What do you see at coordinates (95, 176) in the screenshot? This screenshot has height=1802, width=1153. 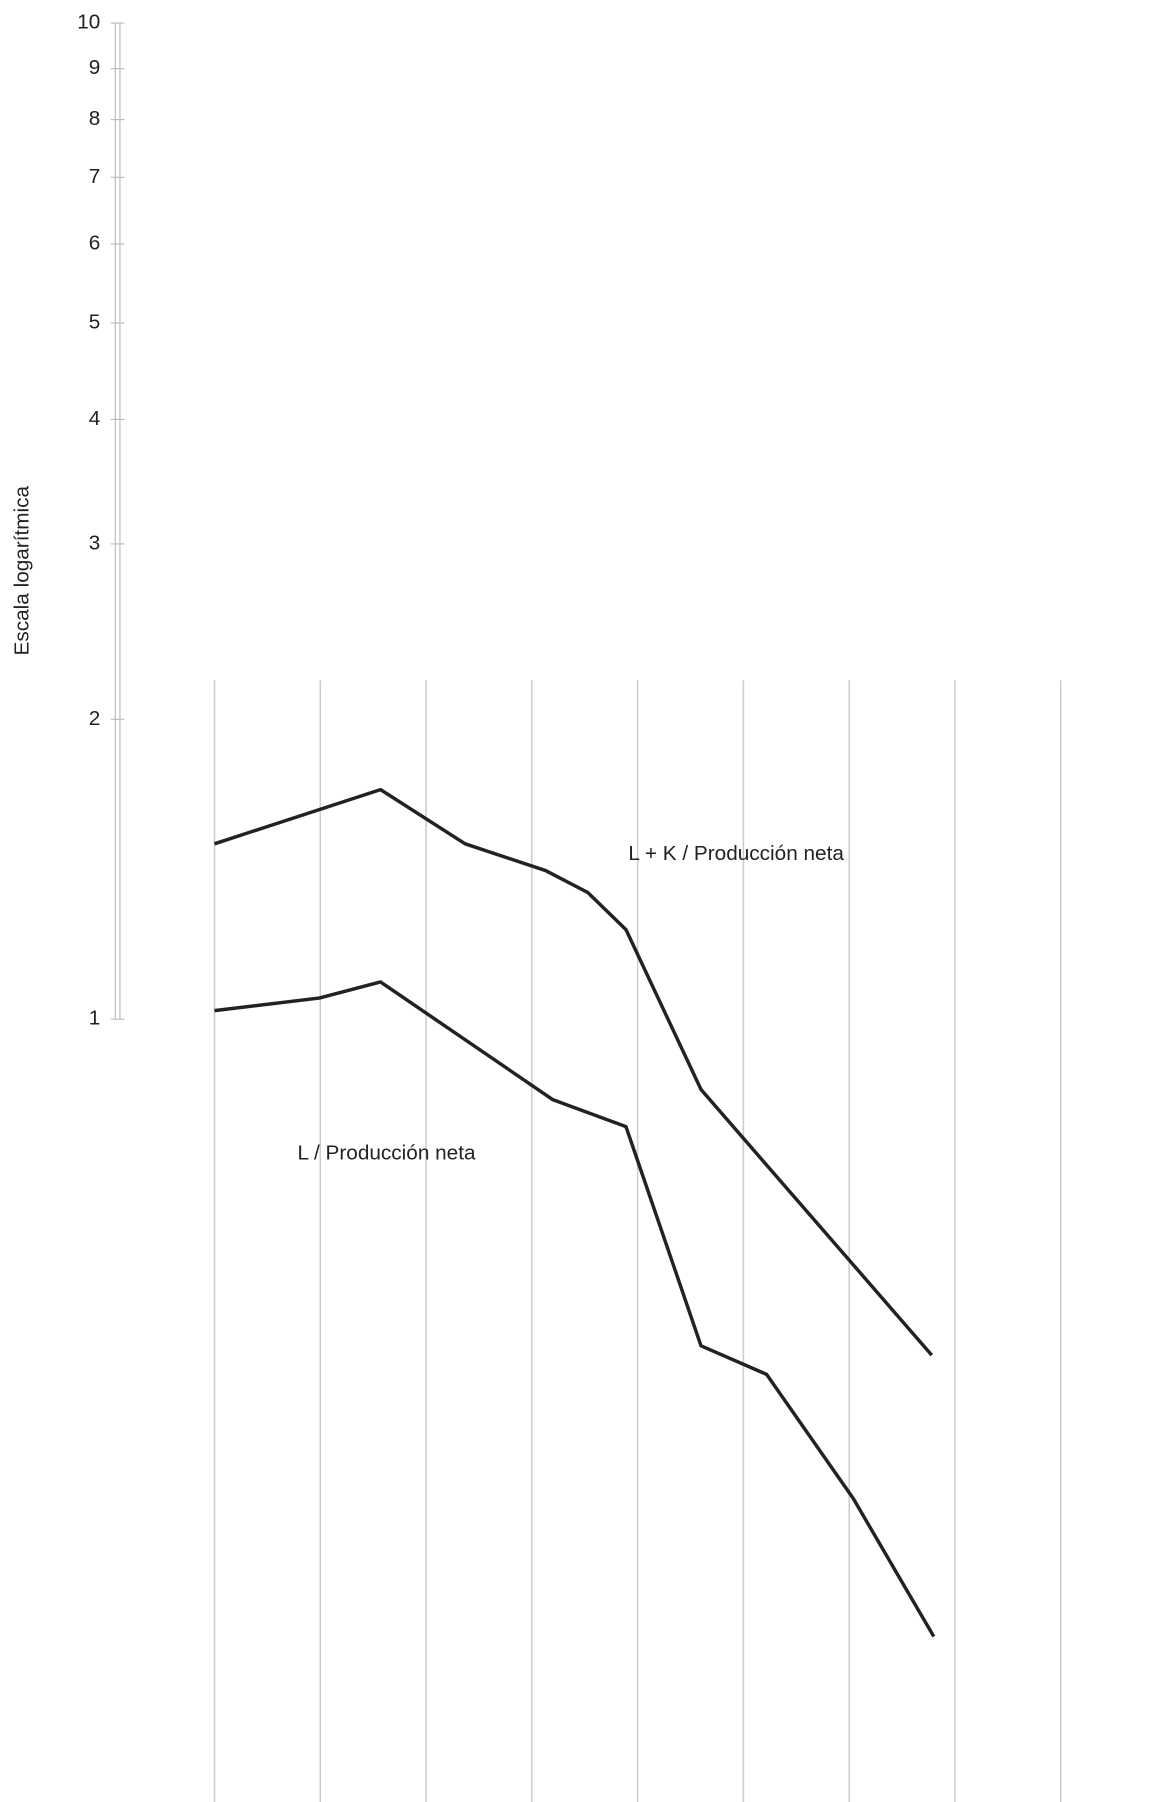 I see `y-tick-label: 7` at bounding box center [95, 176].